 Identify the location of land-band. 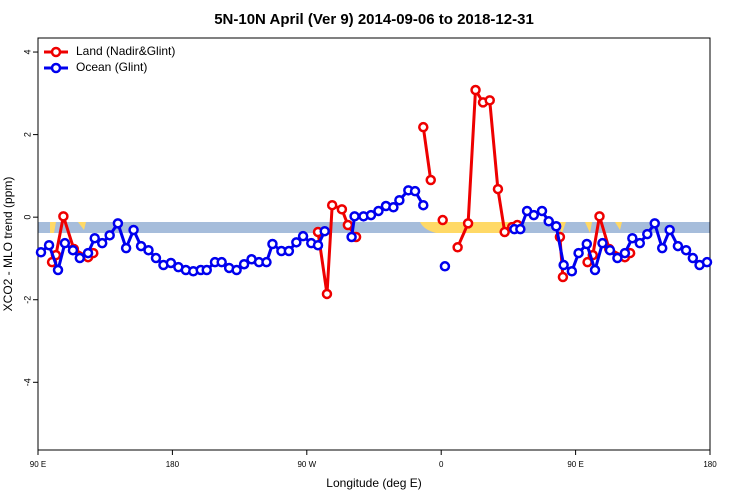
(336, 227).